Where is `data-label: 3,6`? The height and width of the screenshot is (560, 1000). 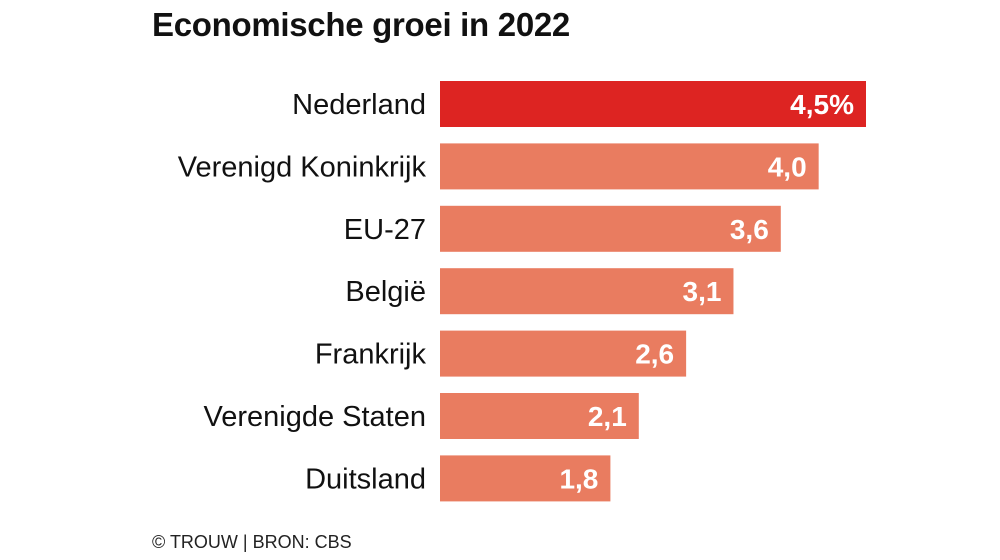
data-label: 3,6 is located at coordinates (749, 229).